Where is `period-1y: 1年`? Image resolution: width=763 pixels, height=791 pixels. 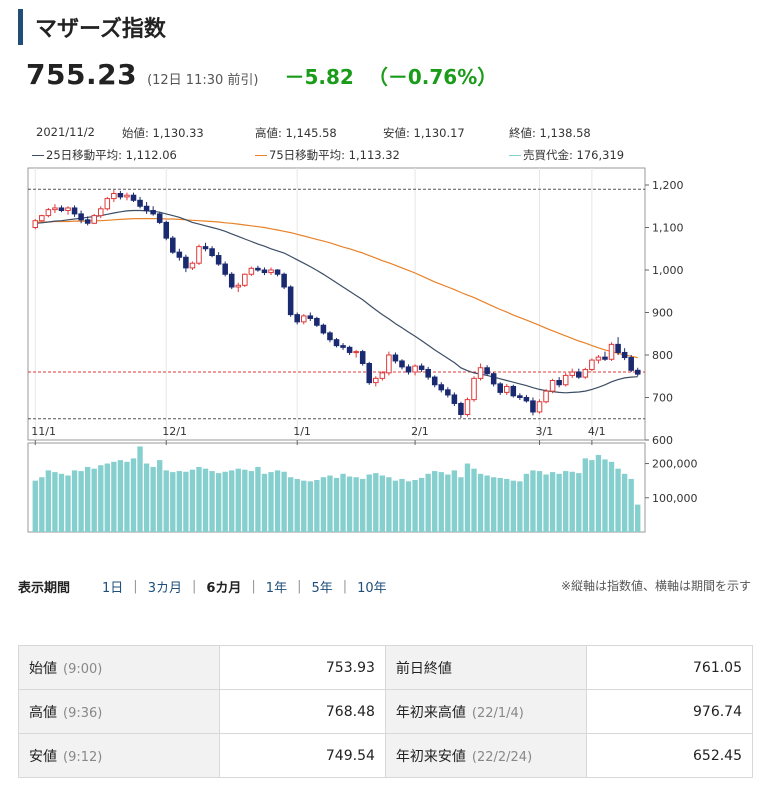
period-1y: 1年 is located at coordinates (276, 588).